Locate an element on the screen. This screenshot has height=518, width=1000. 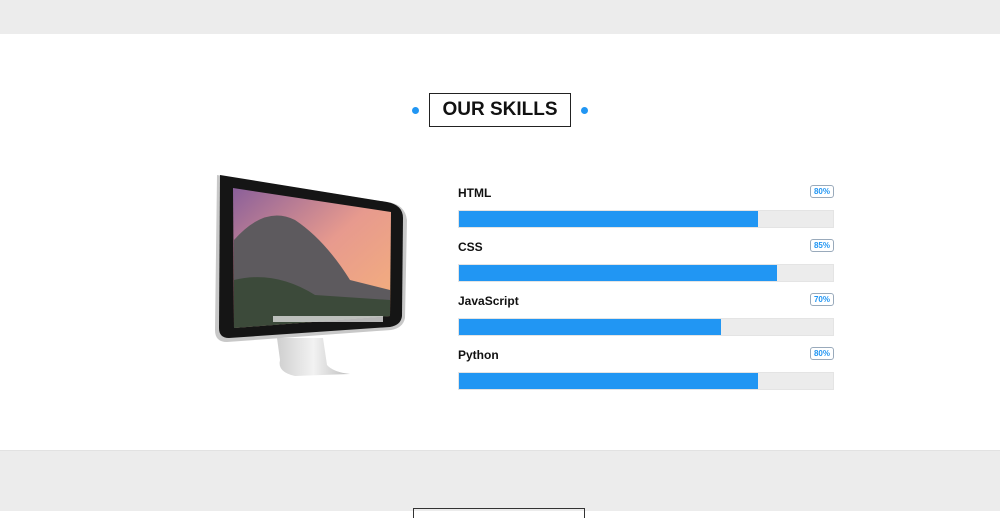
next-section-band is located at coordinates (500, 480).